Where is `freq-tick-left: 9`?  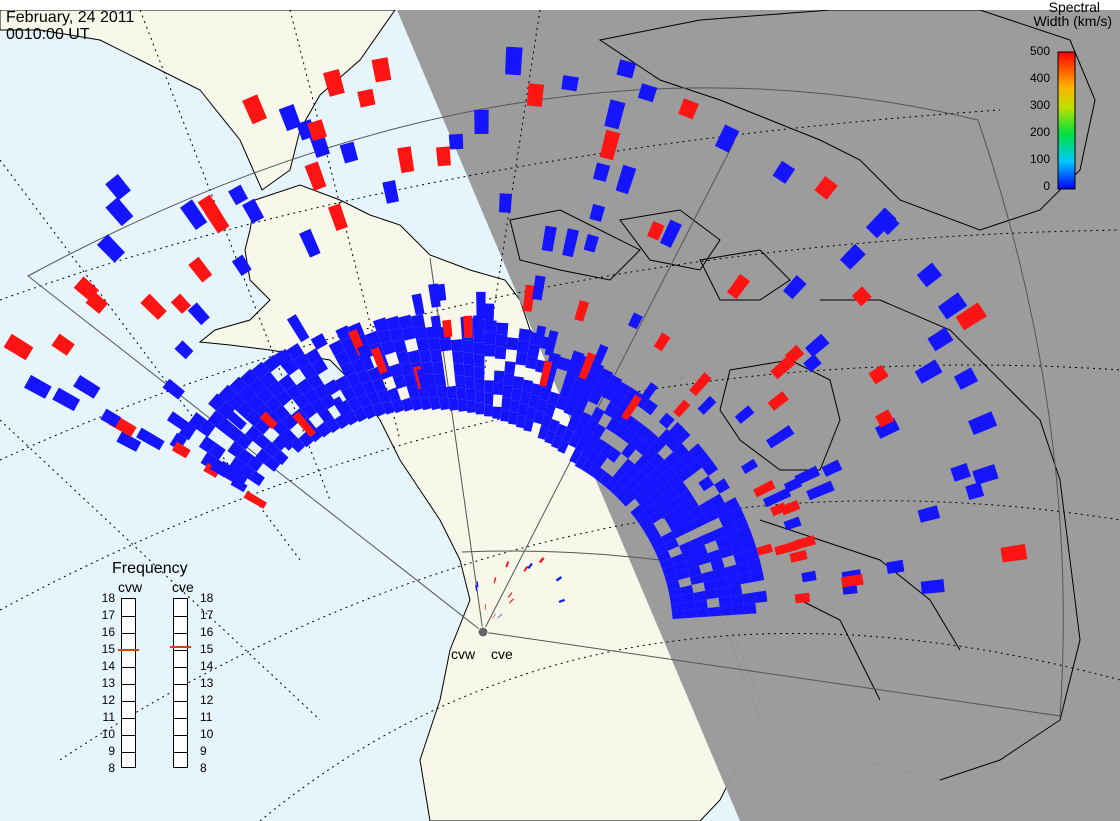 freq-tick-left: 9 is located at coordinates (111, 751).